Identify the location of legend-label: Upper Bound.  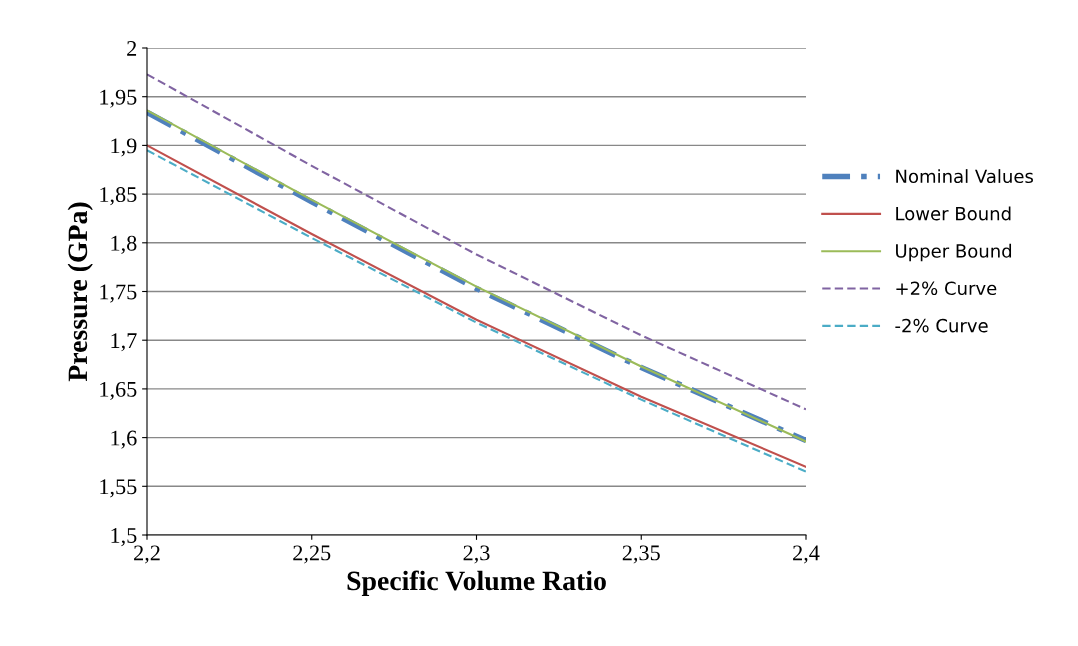
(954, 252).